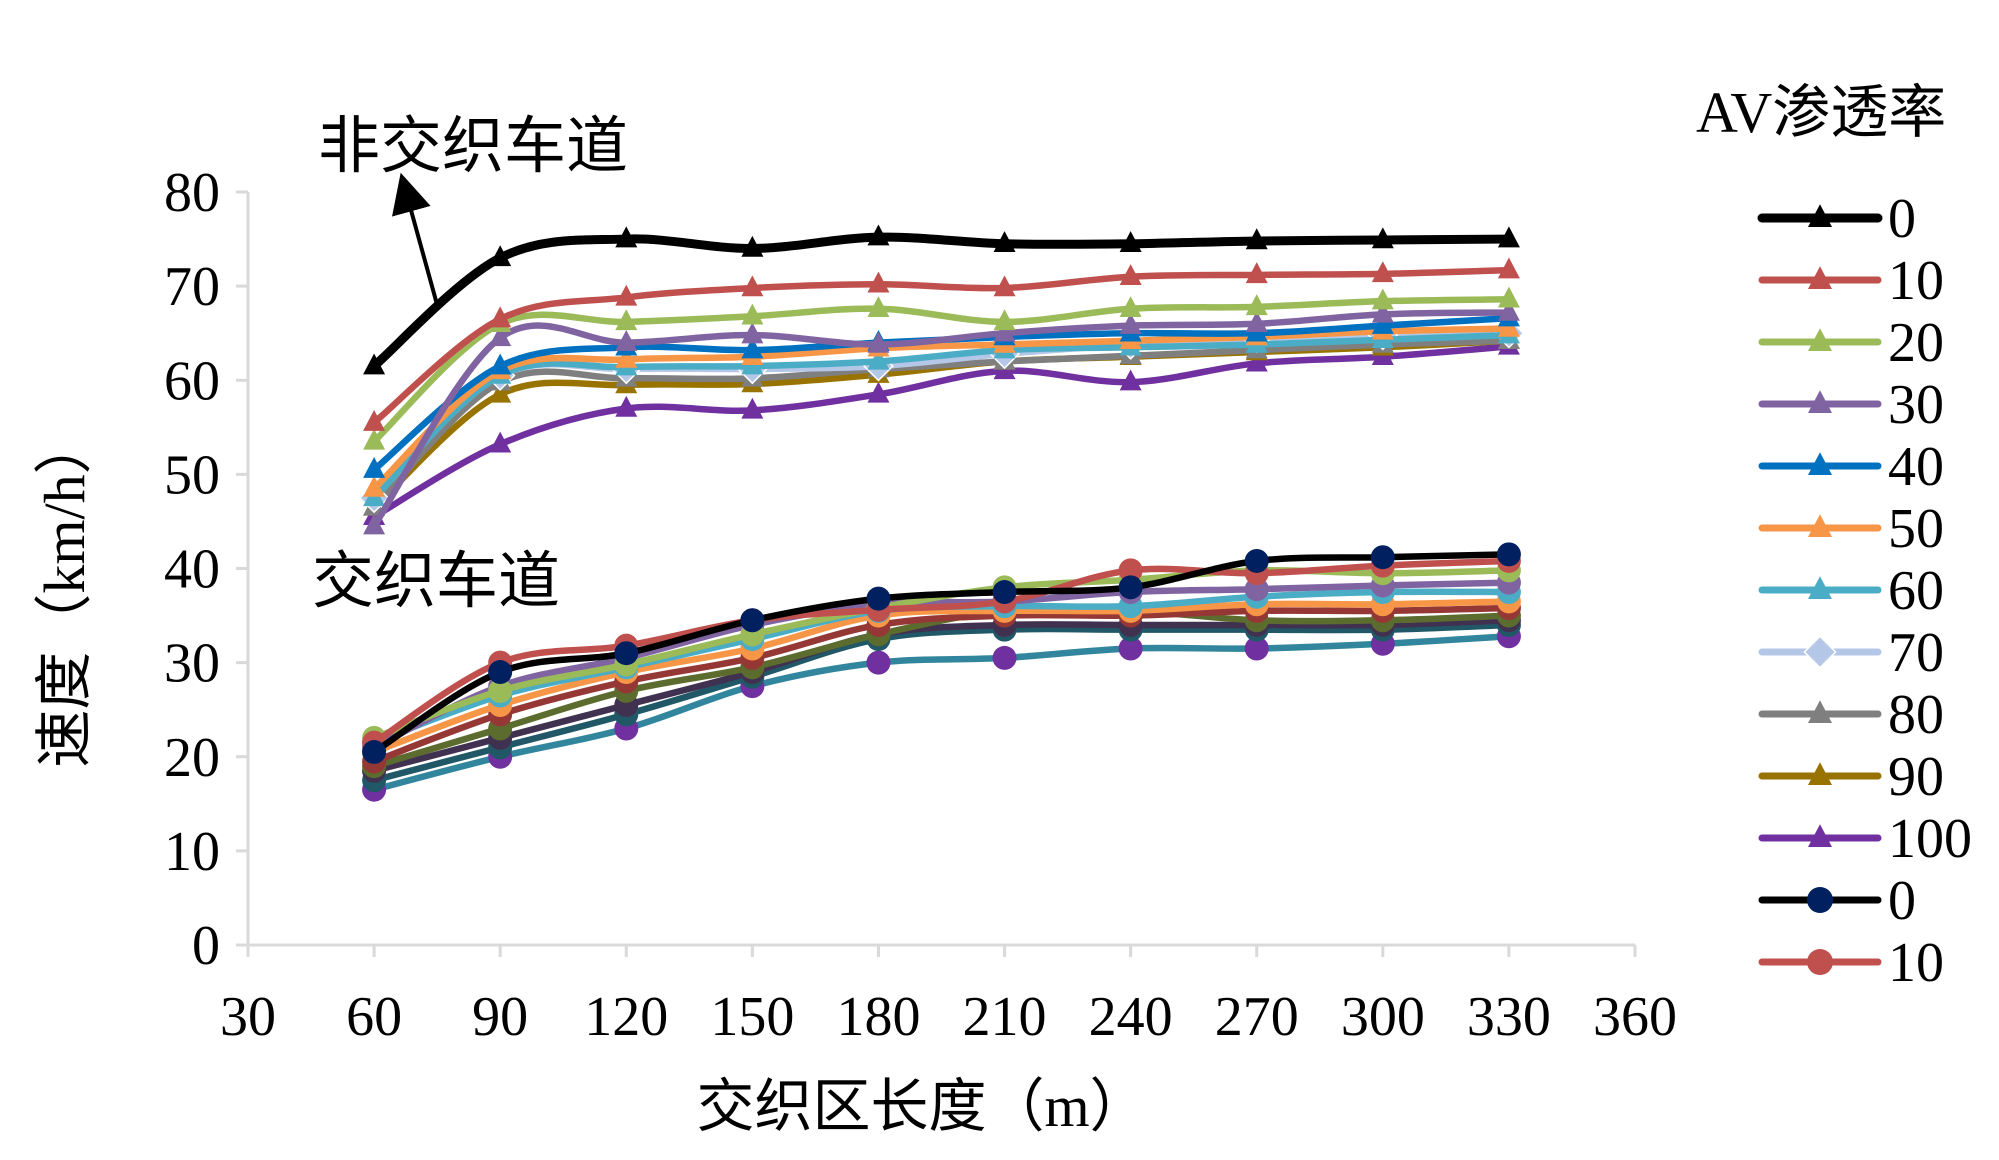 The height and width of the screenshot is (1160, 1999). Describe the element at coordinates (1851, 467) in the screenshot. I see `legend-item: 40` at that location.